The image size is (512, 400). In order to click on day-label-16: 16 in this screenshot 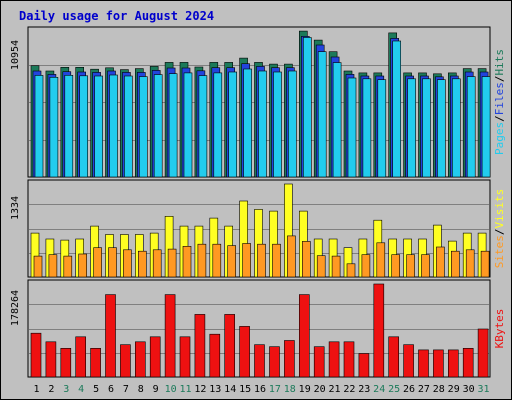, I will do `click(260, 389)`.